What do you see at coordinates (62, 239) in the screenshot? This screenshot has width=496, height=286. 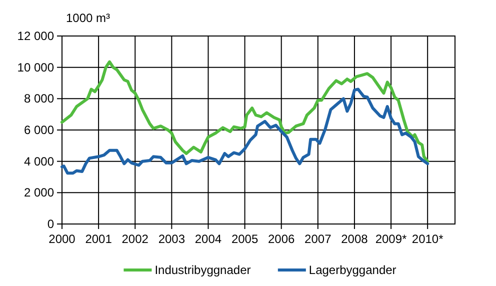 I see `x-tick-label: 2000` at bounding box center [62, 239].